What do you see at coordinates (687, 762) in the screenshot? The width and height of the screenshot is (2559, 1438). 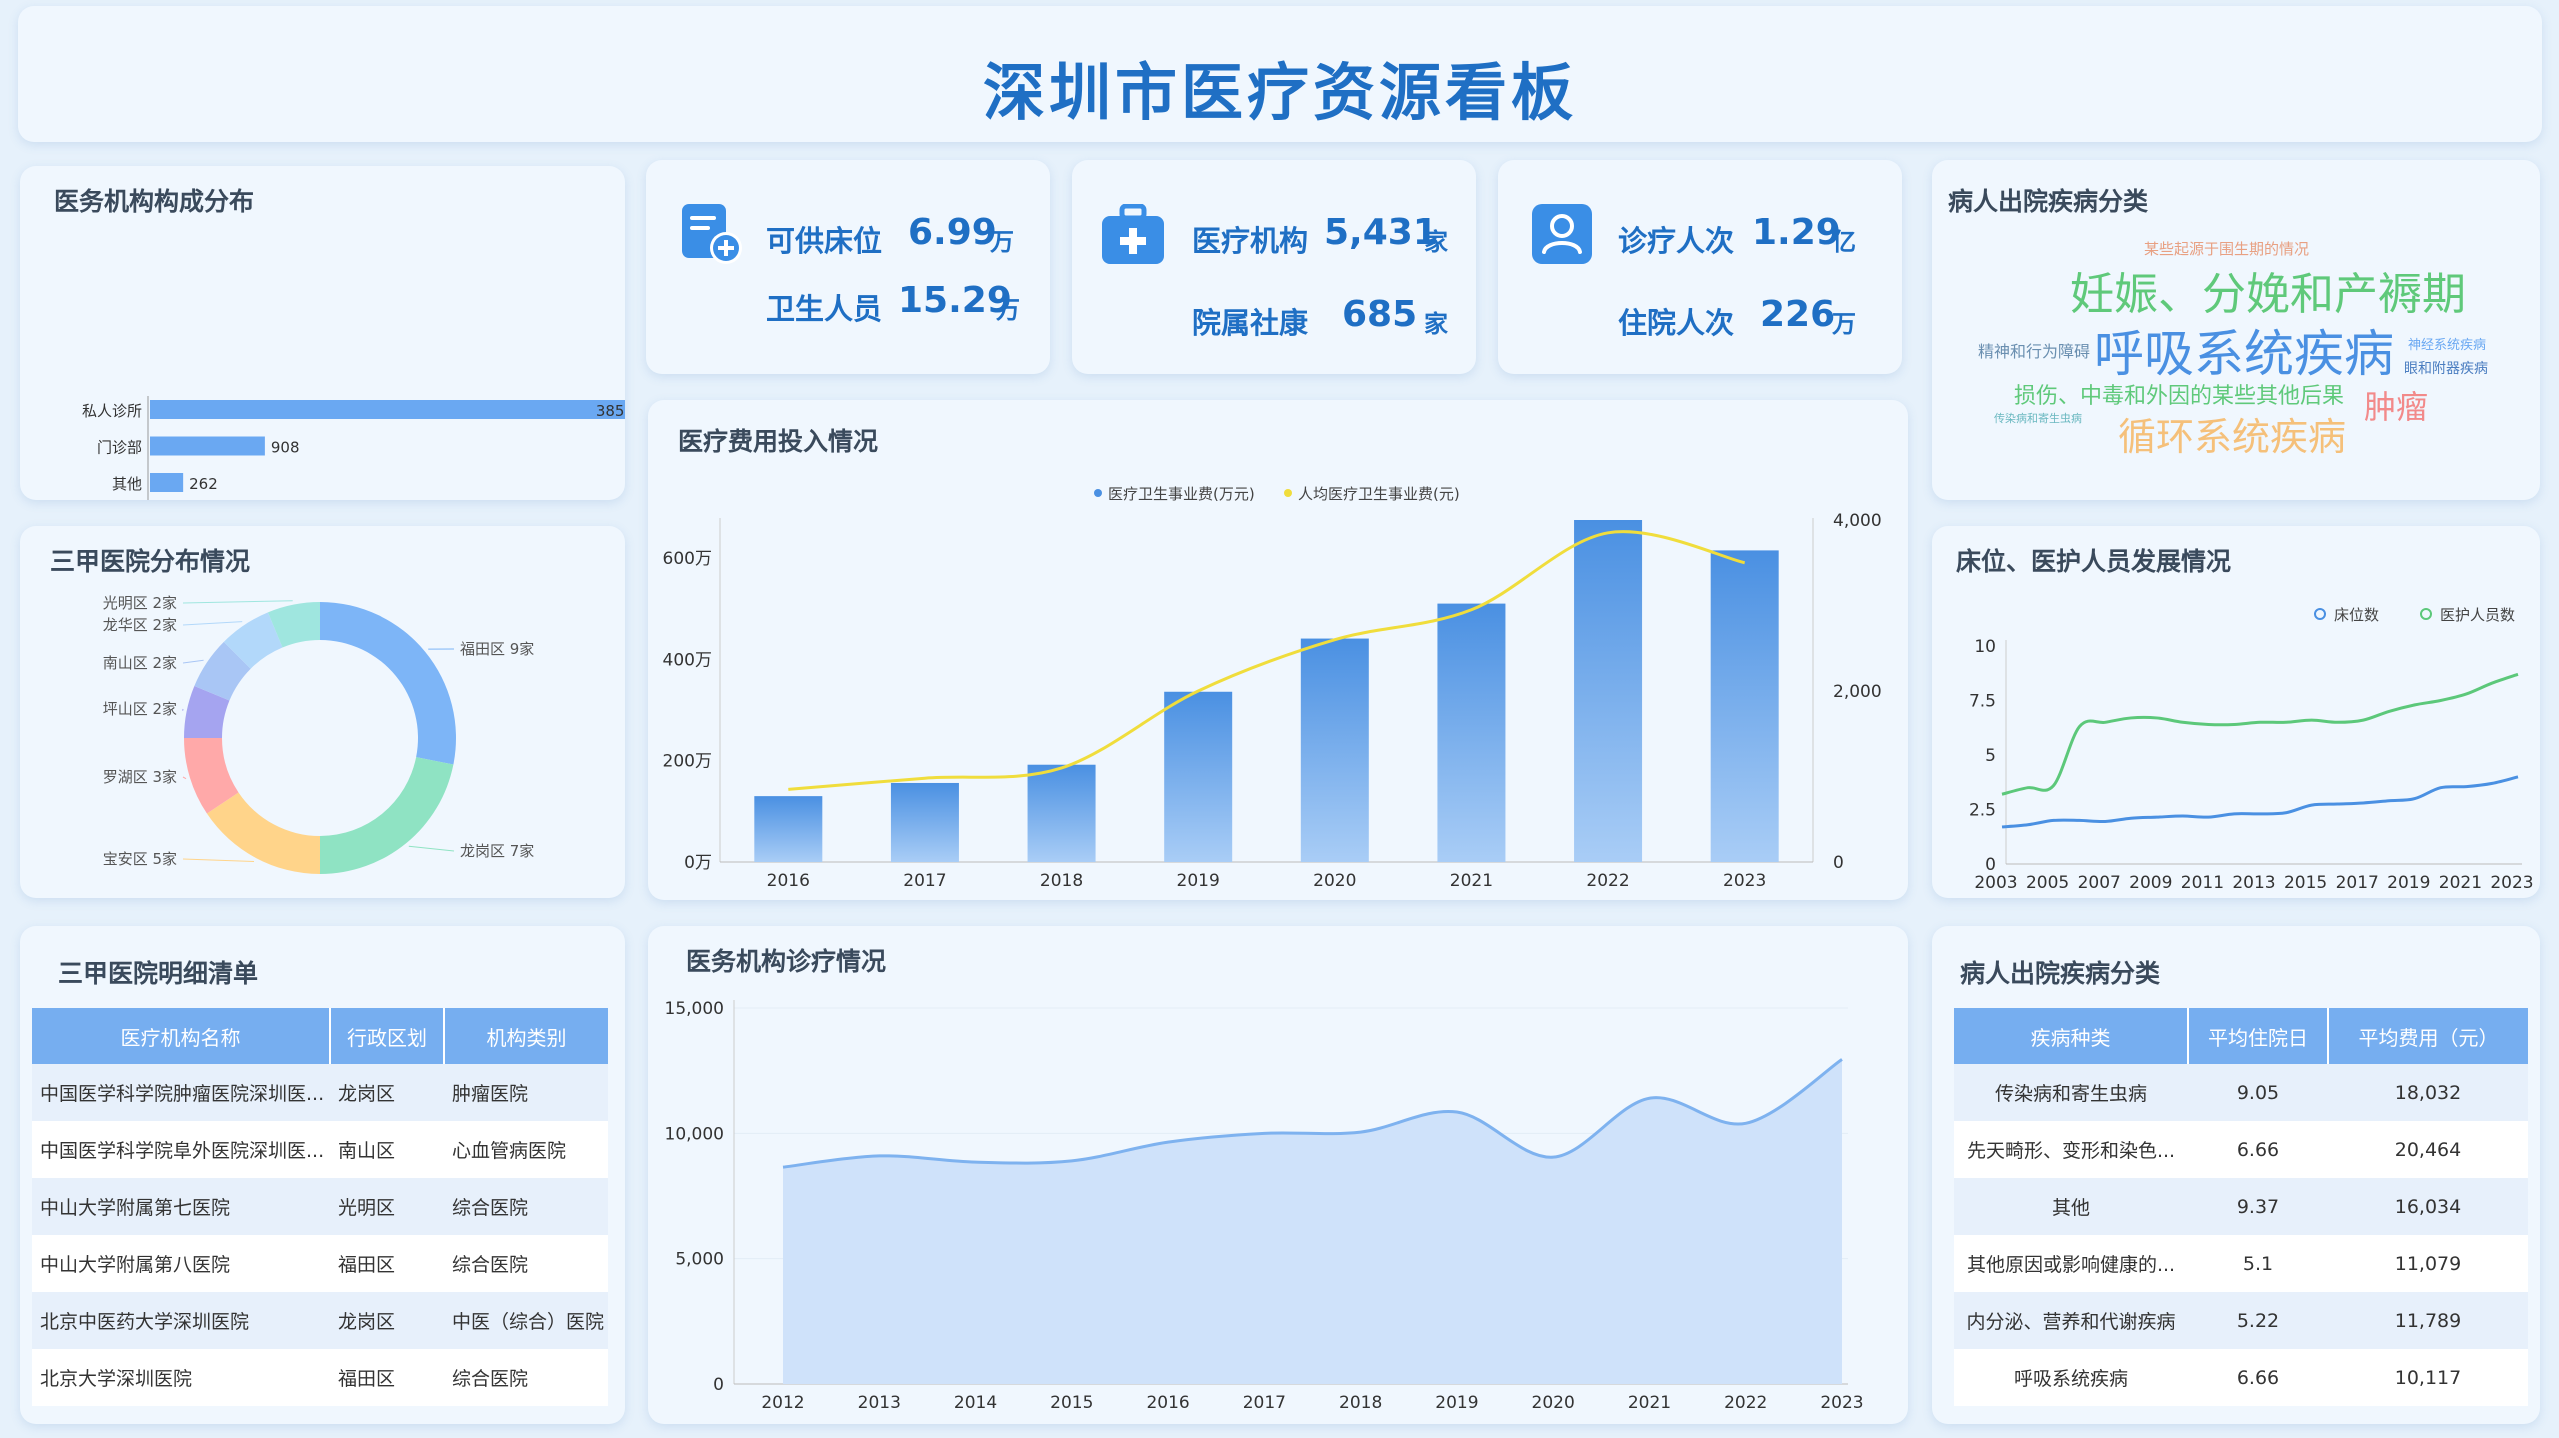 I see `y-tick-label: 200万` at bounding box center [687, 762].